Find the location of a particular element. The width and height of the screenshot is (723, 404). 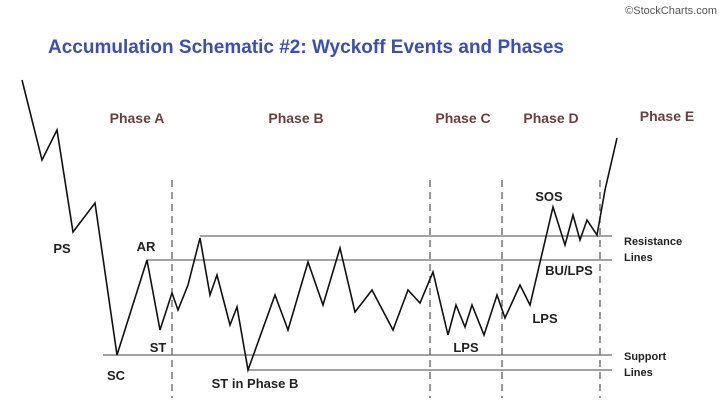

event-label: ST in Phase B is located at coordinates (255, 383).